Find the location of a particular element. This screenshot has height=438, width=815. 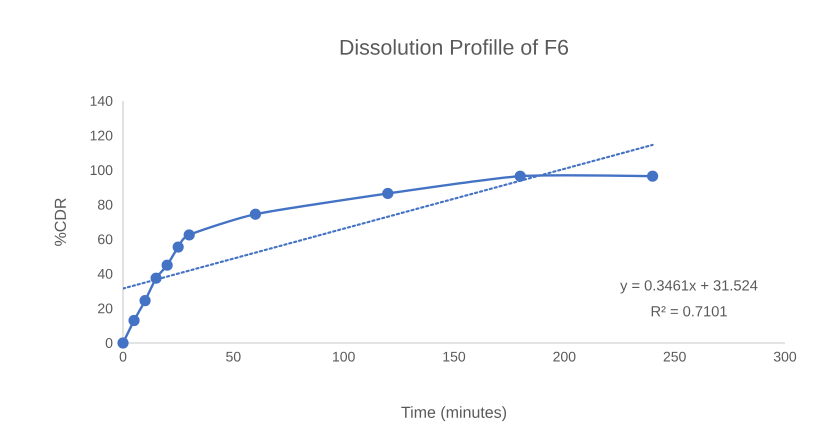

annotation: y = 0.3461x + 31.524 is located at coordinates (689, 287).